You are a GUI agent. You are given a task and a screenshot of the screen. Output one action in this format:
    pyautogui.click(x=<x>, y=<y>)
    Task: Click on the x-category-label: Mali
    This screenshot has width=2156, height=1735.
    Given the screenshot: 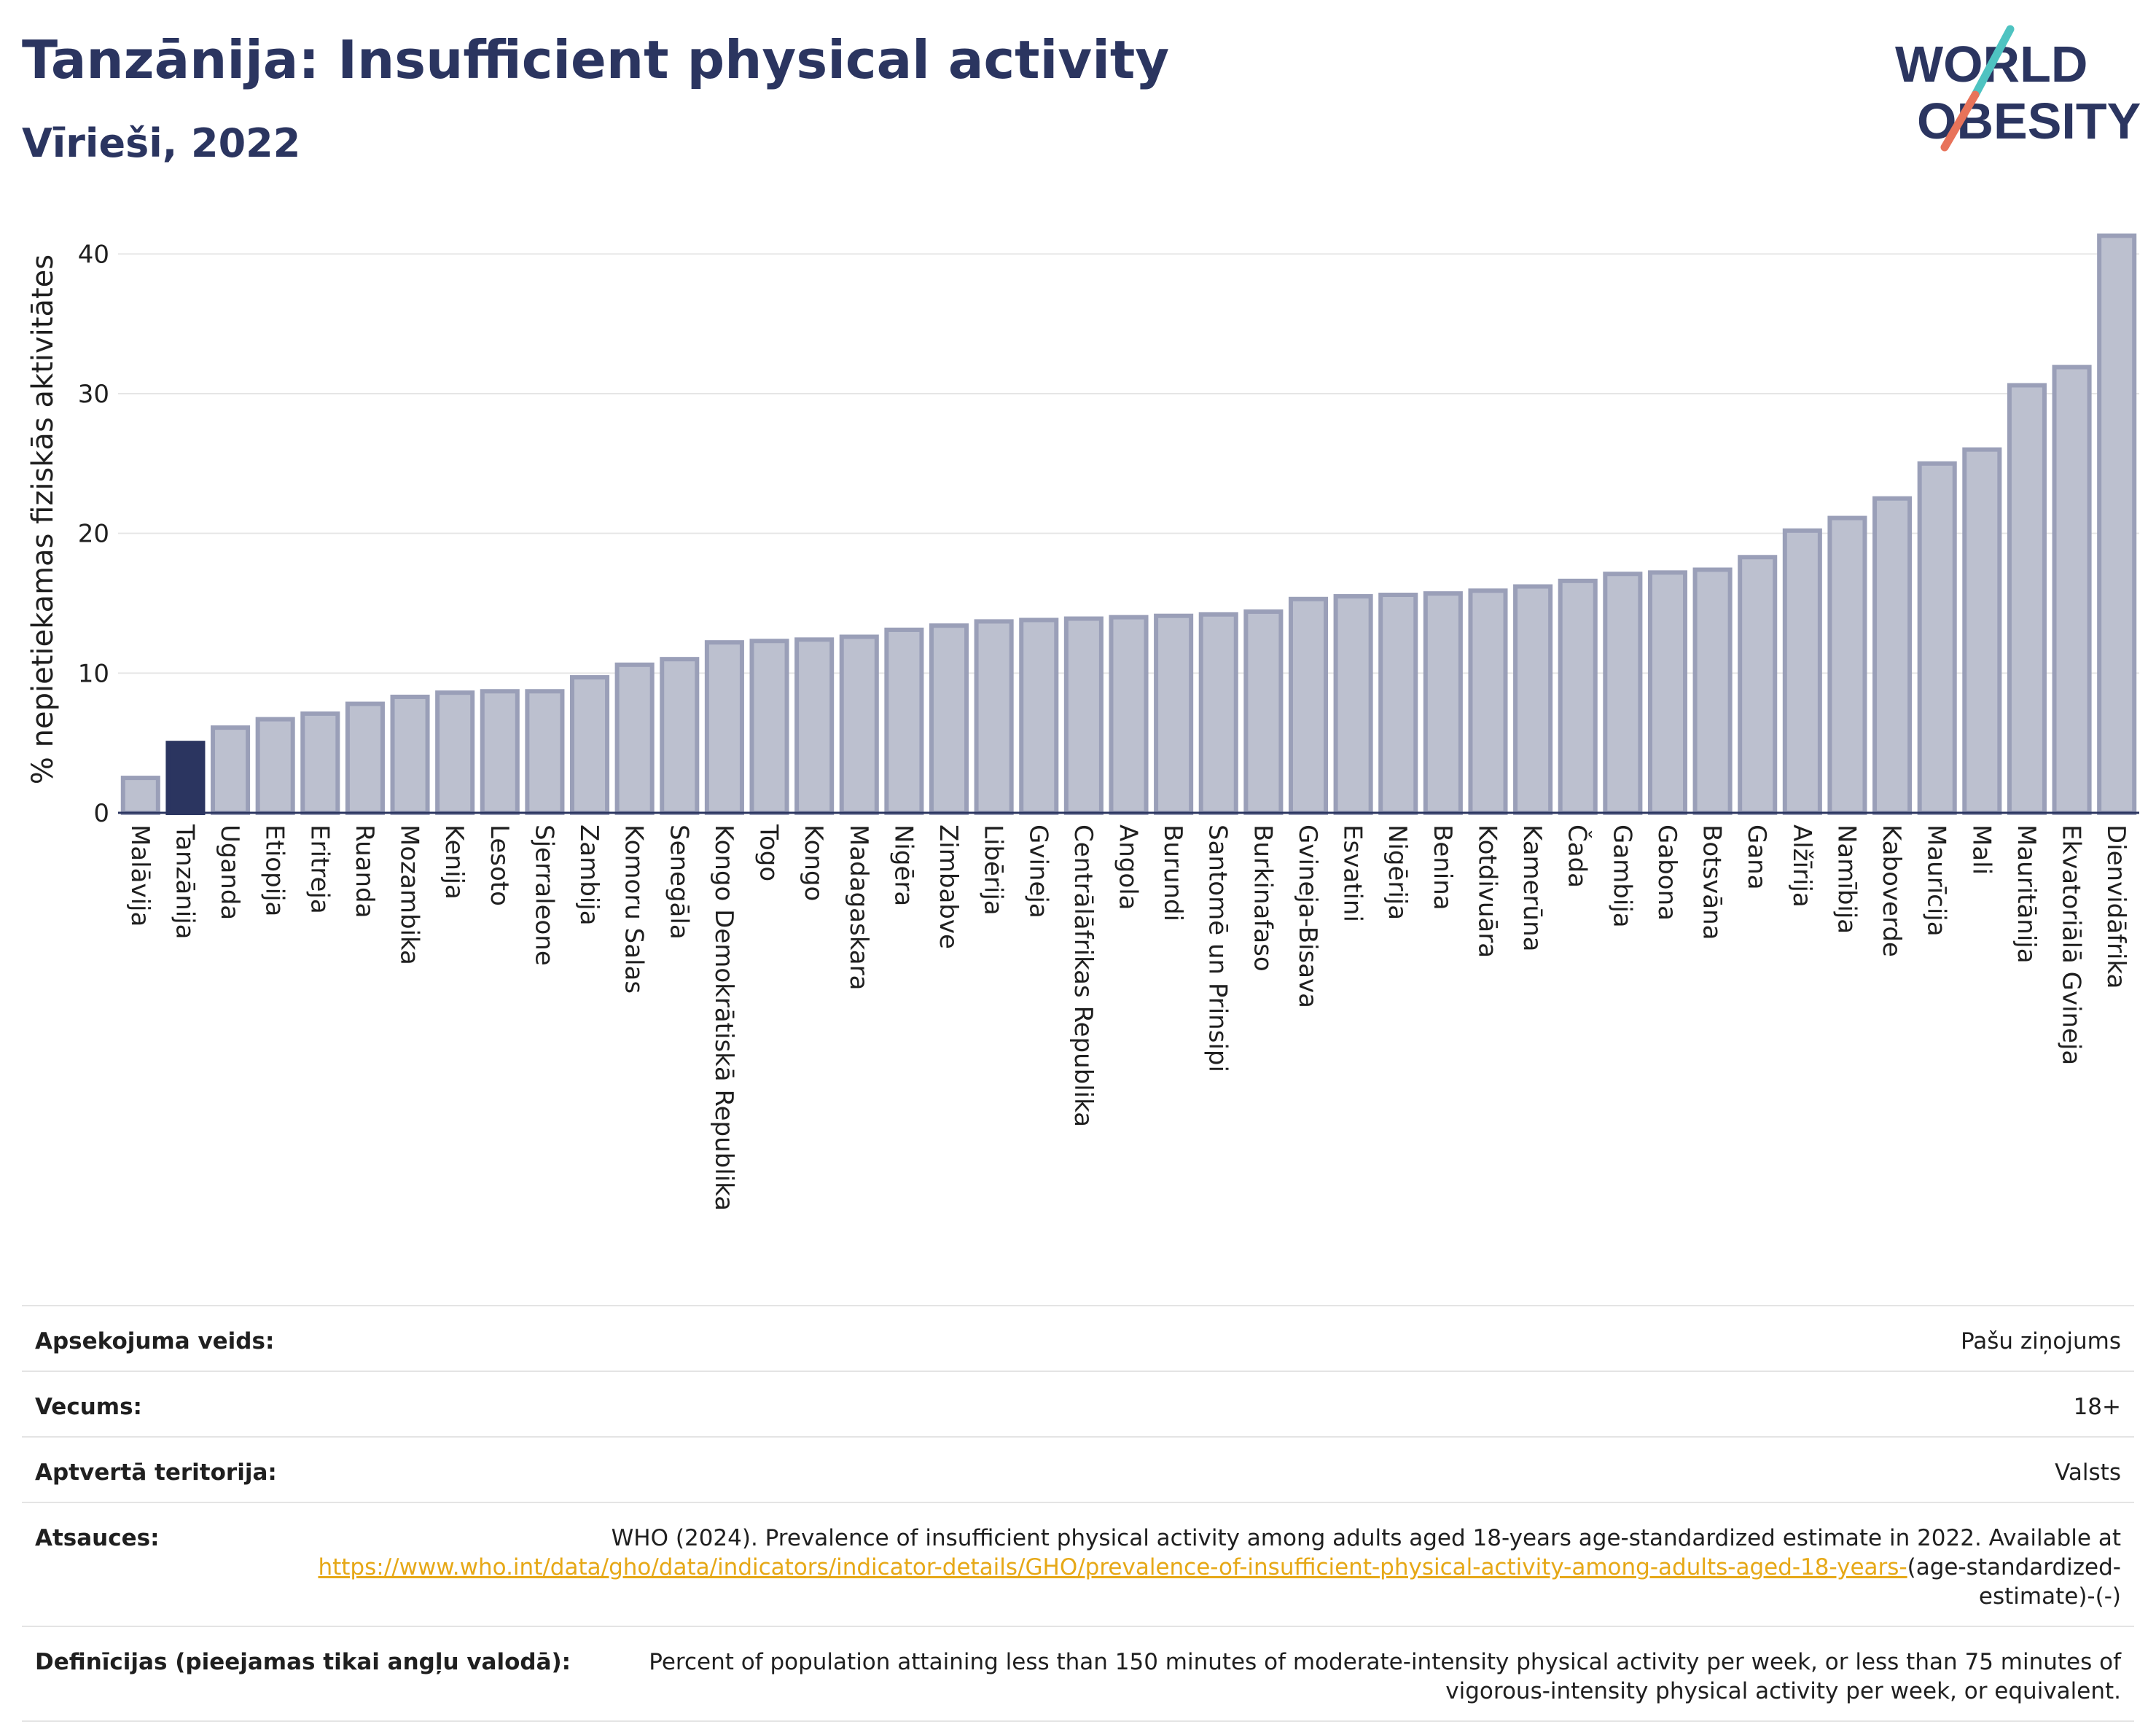 What is the action you would take?
    pyautogui.click(x=1981, y=850)
    